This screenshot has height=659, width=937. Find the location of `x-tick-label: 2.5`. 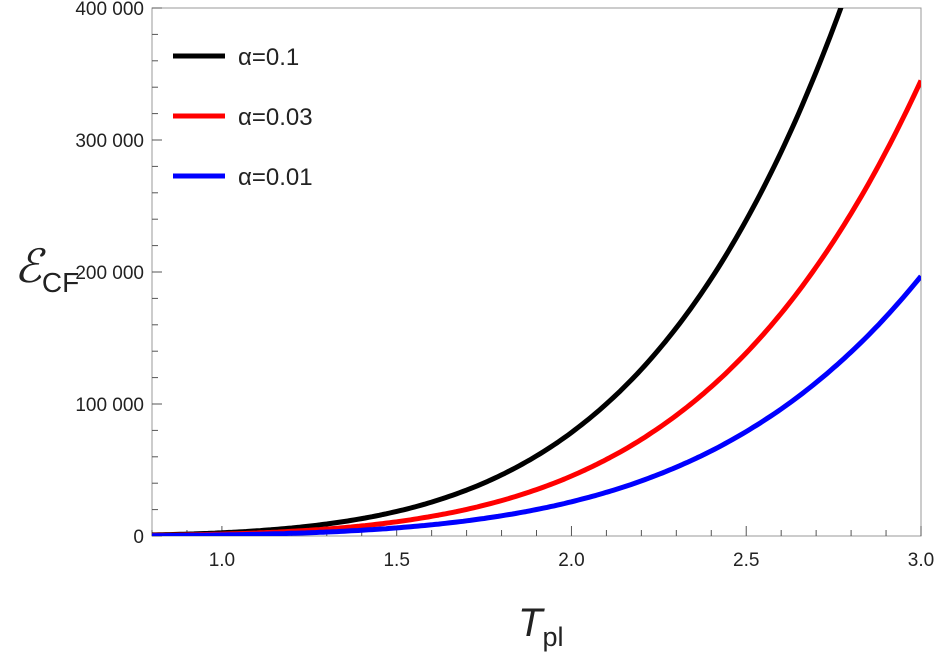

x-tick-label: 2.5 is located at coordinates (746, 560).